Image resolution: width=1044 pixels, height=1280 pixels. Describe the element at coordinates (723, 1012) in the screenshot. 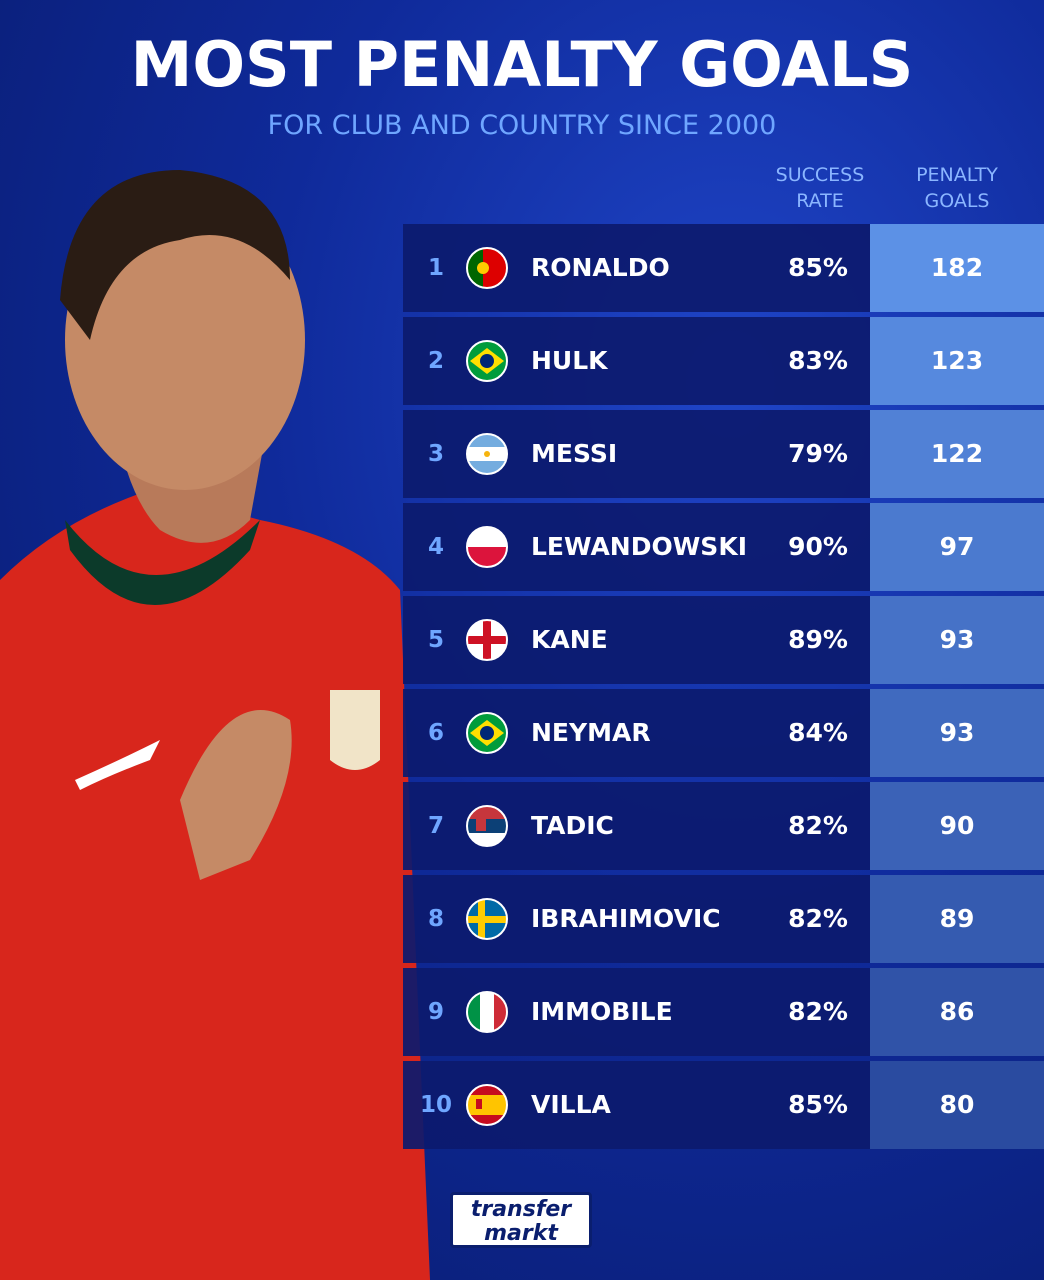

I see `table-row: 9 IMMOBILE 82% 86` at that location.